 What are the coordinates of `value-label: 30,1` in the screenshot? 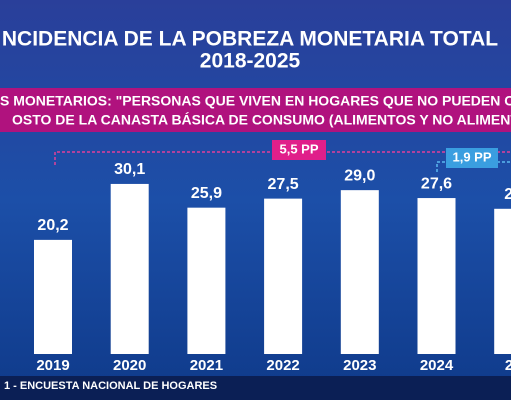 It's located at (129, 169).